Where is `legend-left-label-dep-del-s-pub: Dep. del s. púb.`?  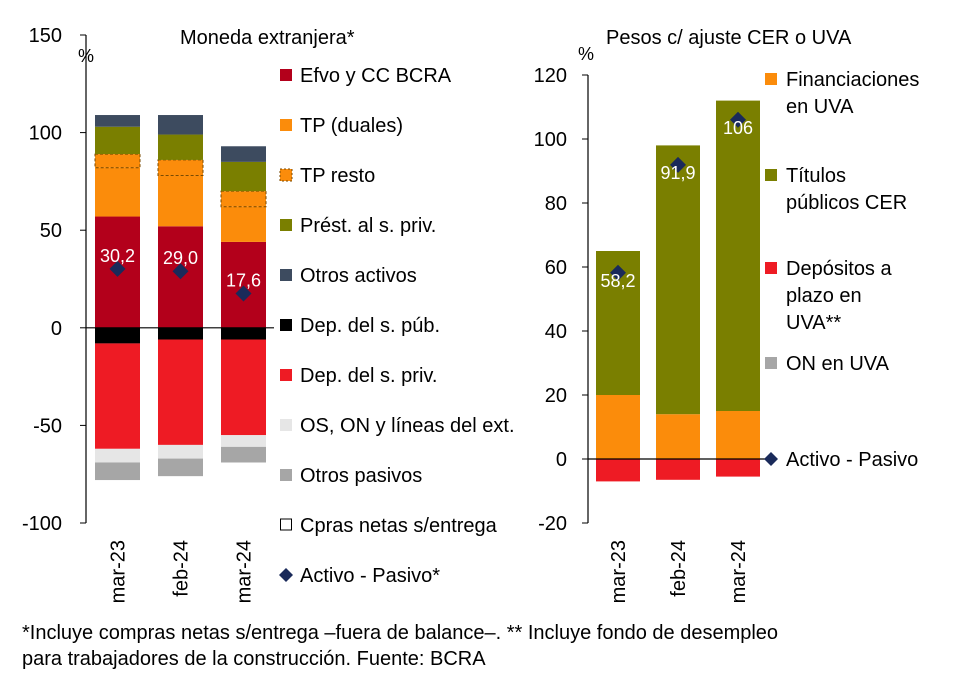
legend-left-label-dep-del-s-pub: Dep. del s. púb. is located at coordinates (370, 326).